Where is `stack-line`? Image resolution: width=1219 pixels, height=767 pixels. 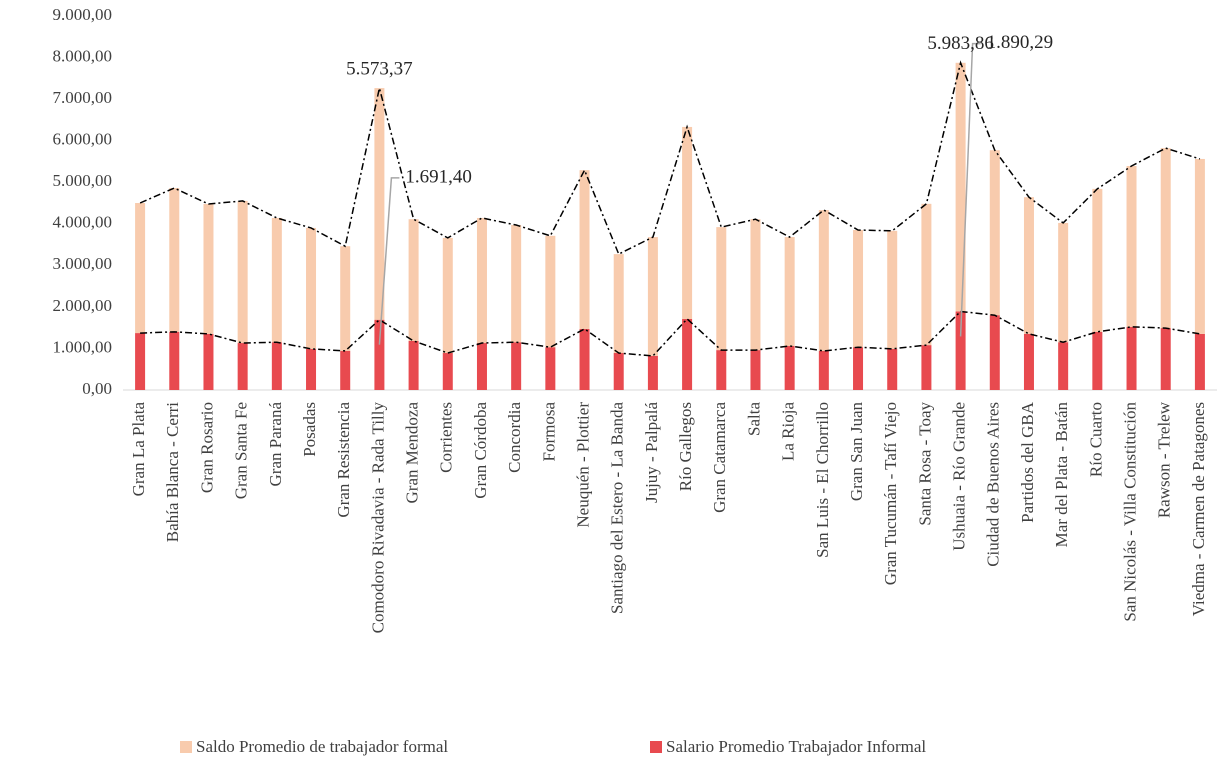 stack-line is located at coordinates (670, 333).